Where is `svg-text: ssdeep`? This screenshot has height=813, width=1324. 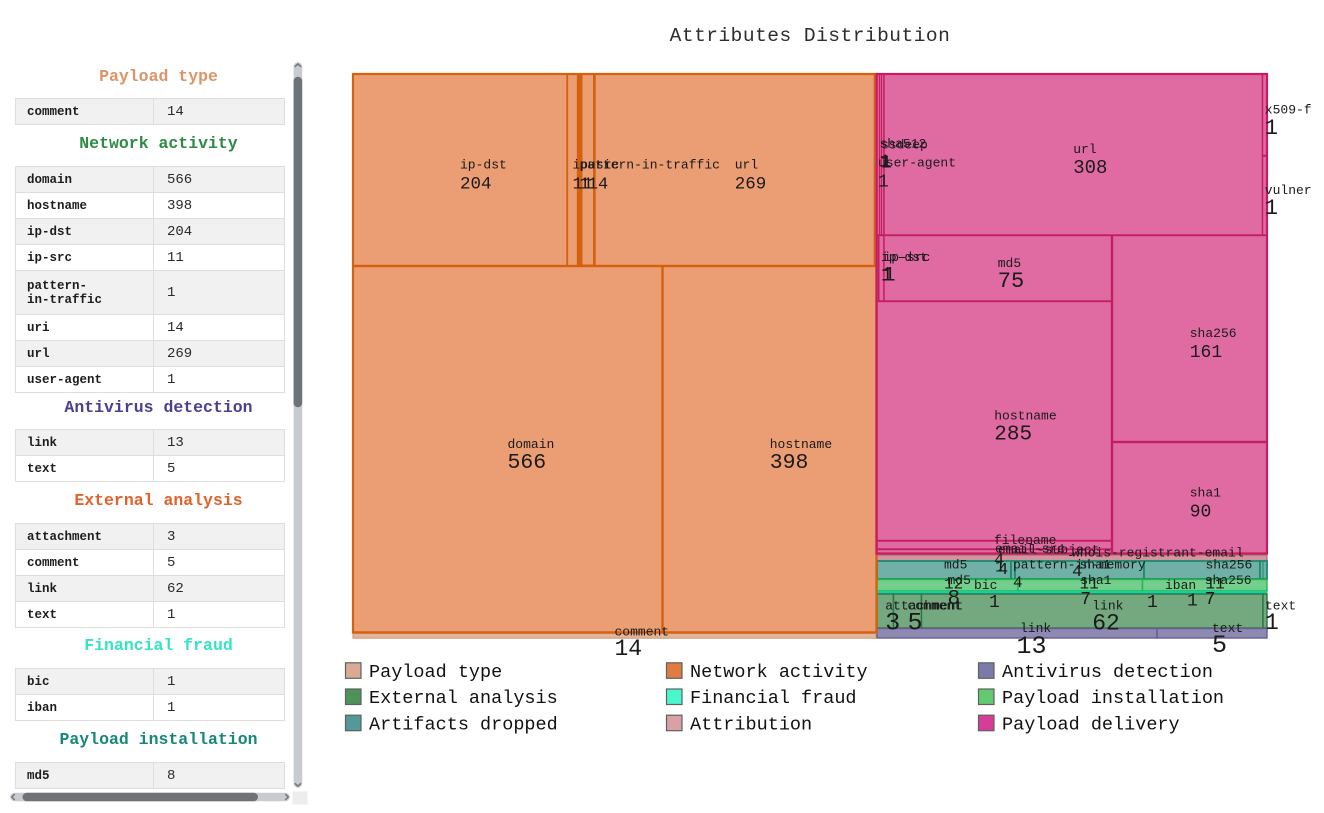 svg-text: ssdeep is located at coordinates (904, 145).